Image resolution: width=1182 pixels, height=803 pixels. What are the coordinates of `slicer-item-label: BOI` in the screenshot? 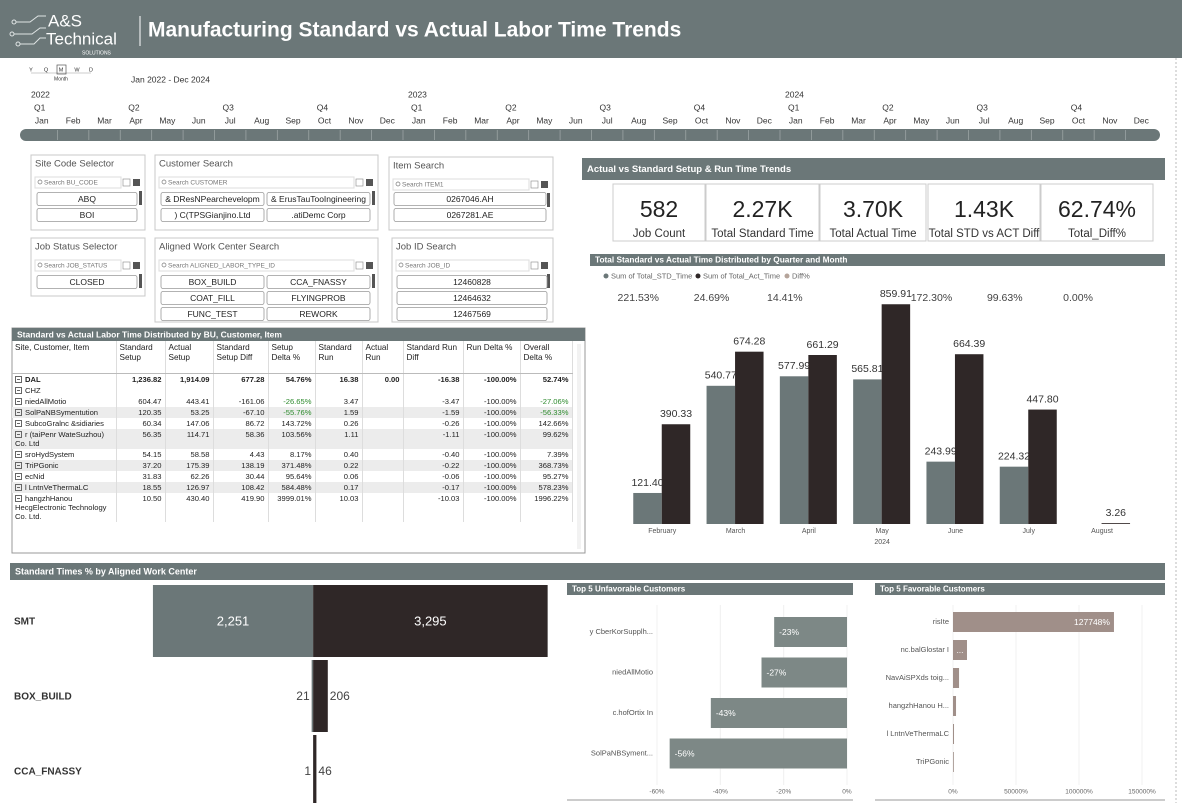 It's located at (87, 215).